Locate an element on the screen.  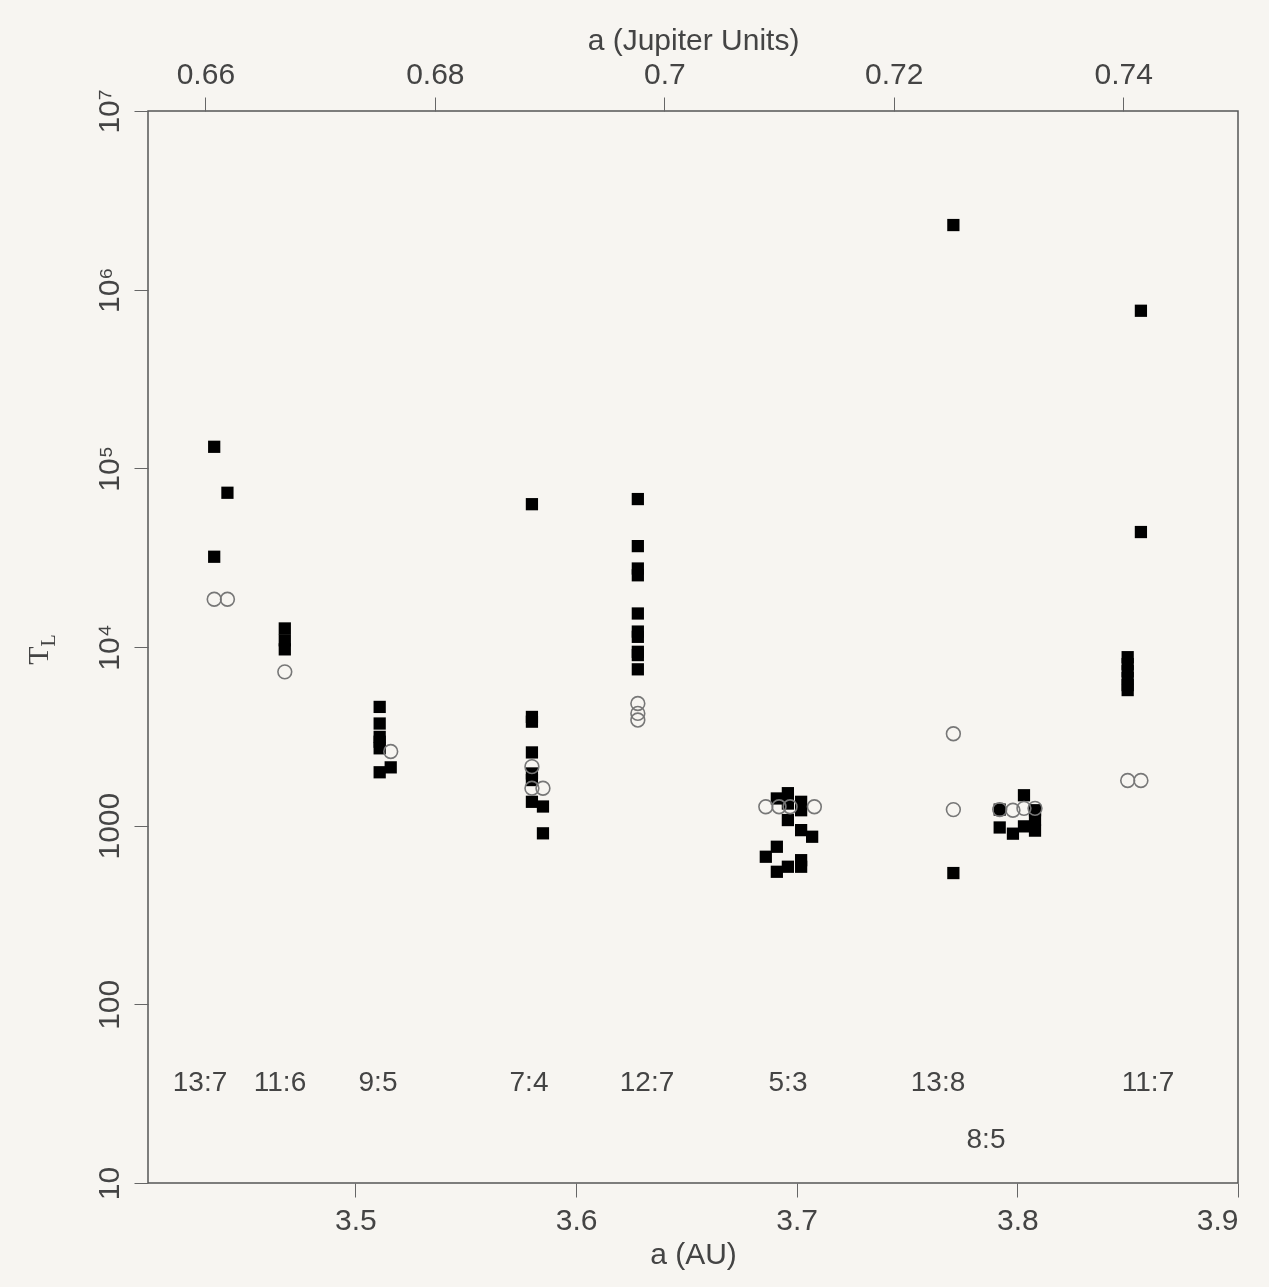
annotation: 8:5 is located at coordinates (986, 1138).